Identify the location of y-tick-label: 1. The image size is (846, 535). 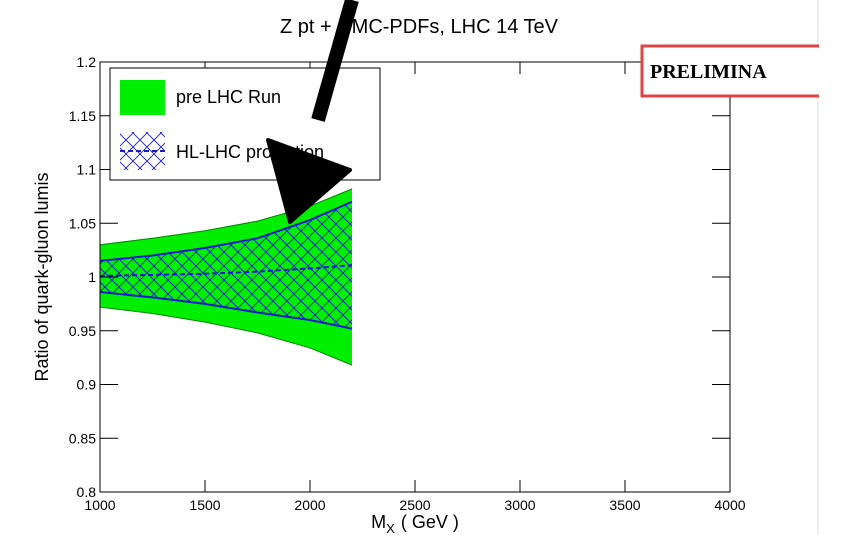
(92, 277).